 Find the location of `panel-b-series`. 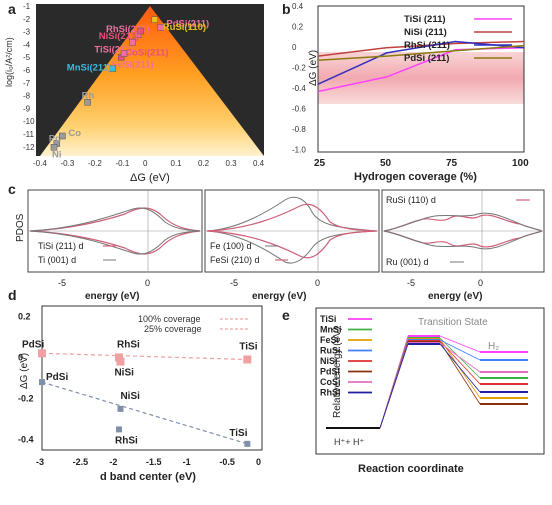

panel-b-series is located at coordinates (421, 66).